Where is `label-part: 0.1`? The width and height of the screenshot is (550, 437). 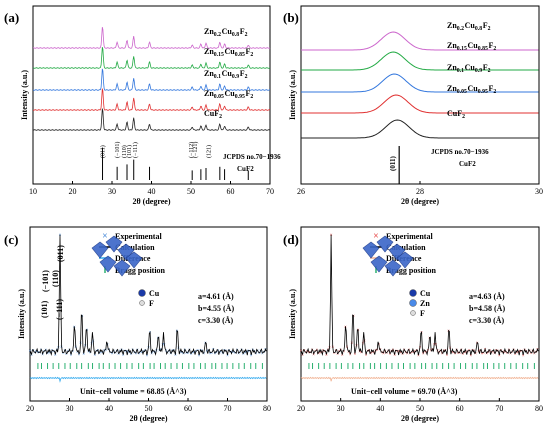
label-part: 0.1 is located at coordinates (217, 77).